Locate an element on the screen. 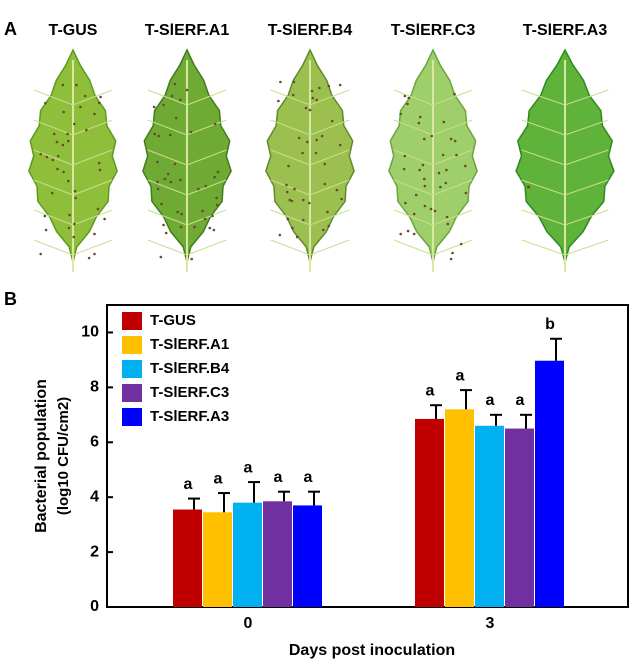 The height and width of the screenshot is (666, 635). legend-label: T-SlERF.A1 is located at coordinates (189, 344).